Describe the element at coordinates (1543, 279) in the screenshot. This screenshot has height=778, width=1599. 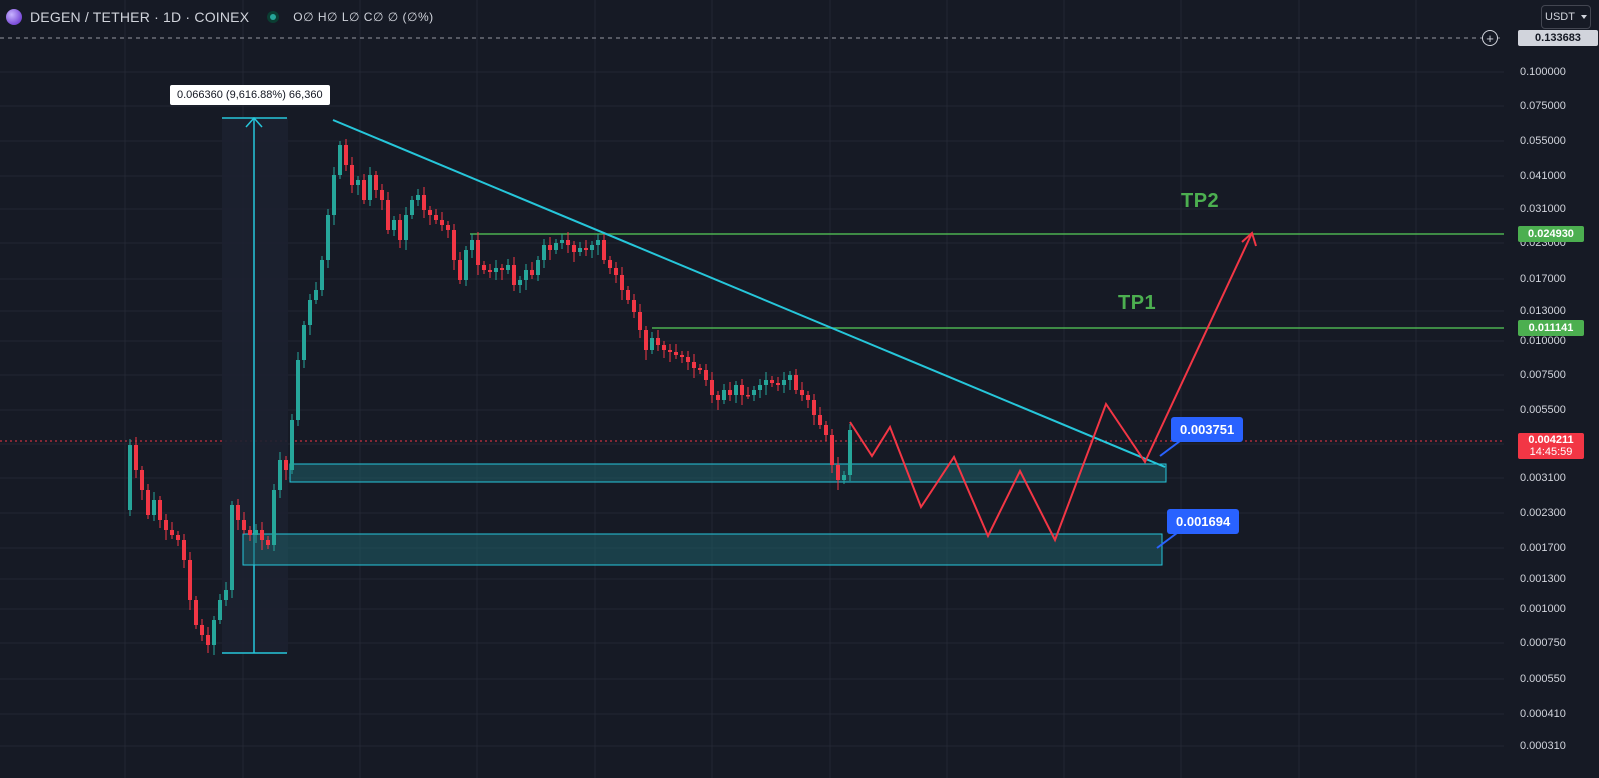
I see `price-tick: 0.017000` at that location.